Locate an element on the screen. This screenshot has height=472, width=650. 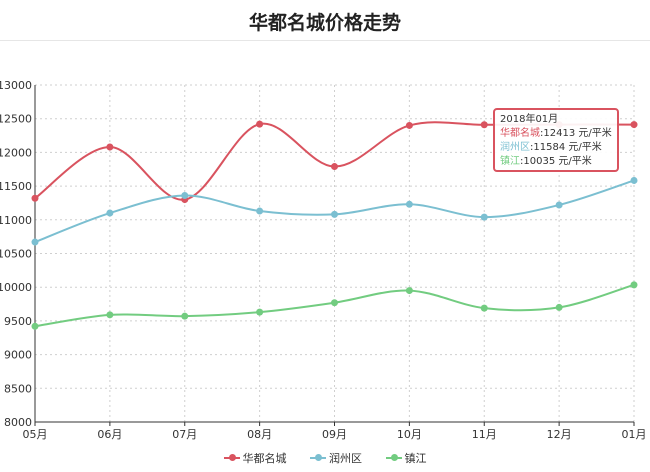
tooltip-series-value: :11584 元/平米 is located at coordinates (566, 147).